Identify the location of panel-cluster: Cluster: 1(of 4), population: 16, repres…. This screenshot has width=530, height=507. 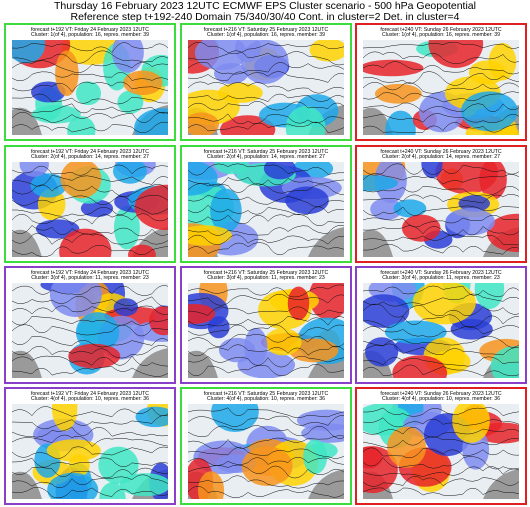
(266, 35).